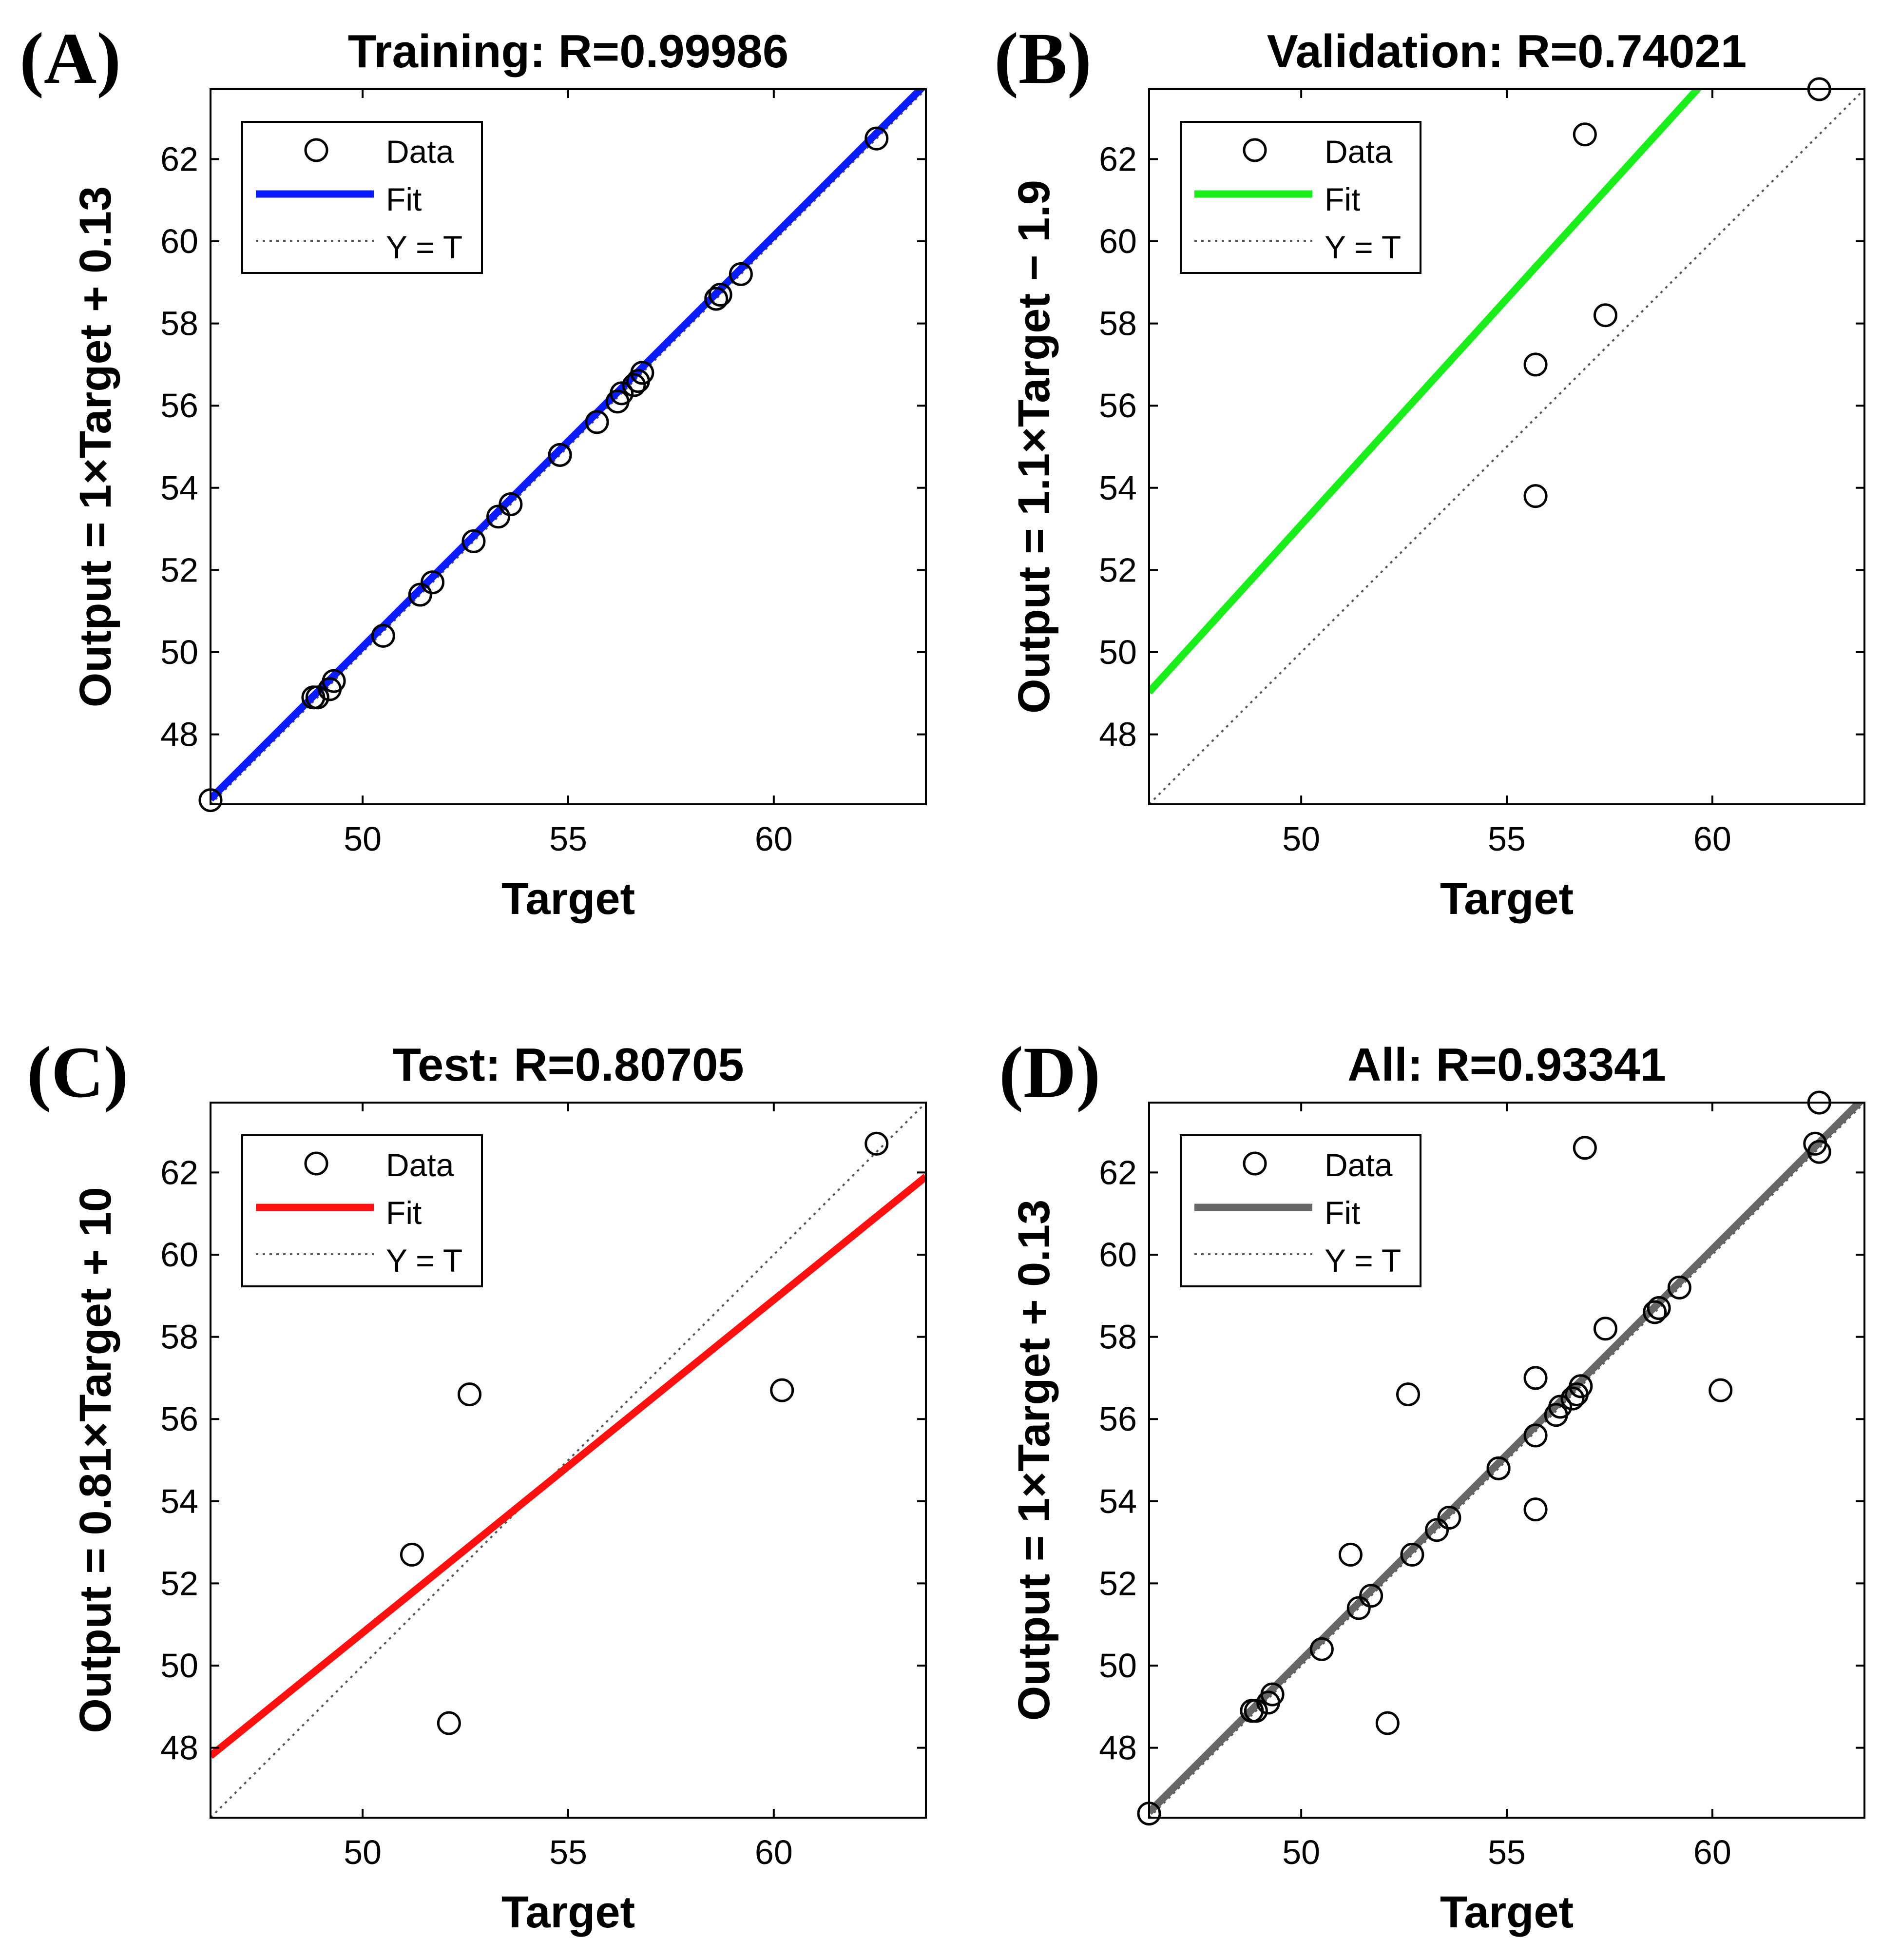 This screenshot has width=1882, height=1960. Describe the element at coordinates (1507, 52) in the screenshot. I see `chart-title: Validation: R=0.74021` at that location.